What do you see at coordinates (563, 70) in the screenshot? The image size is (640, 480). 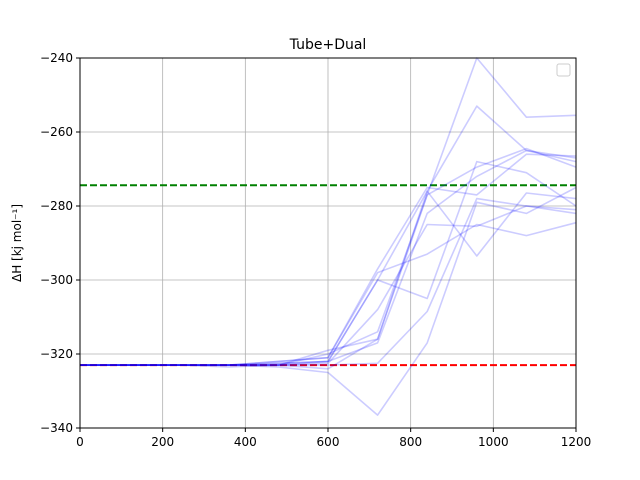 I see `legend-box` at bounding box center [563, 70].